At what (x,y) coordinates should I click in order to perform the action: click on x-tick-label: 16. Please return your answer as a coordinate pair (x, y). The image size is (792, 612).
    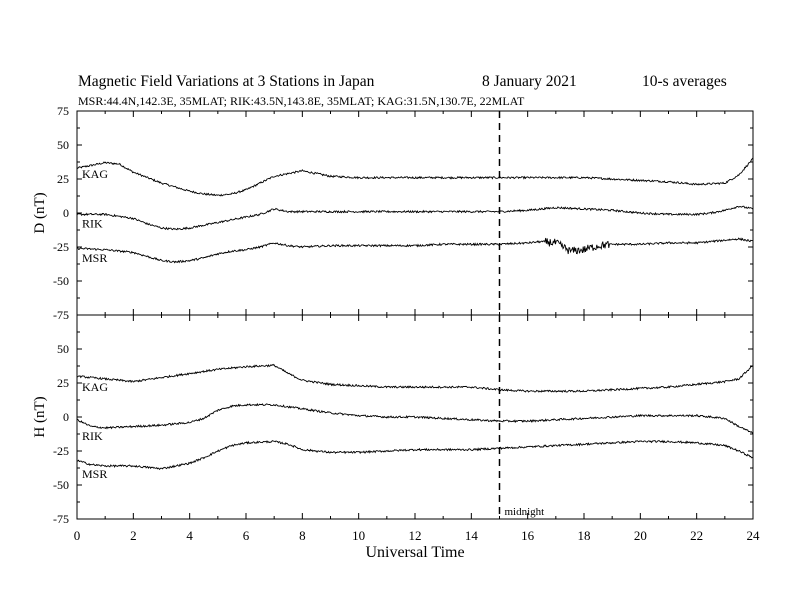
    Looking at the image, I should click on (528, 535).